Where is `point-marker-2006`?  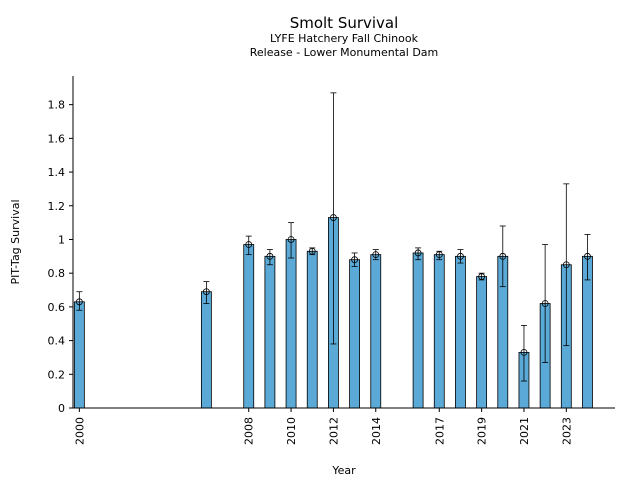
point-marker-2006 is located at coordinates (206, 292).